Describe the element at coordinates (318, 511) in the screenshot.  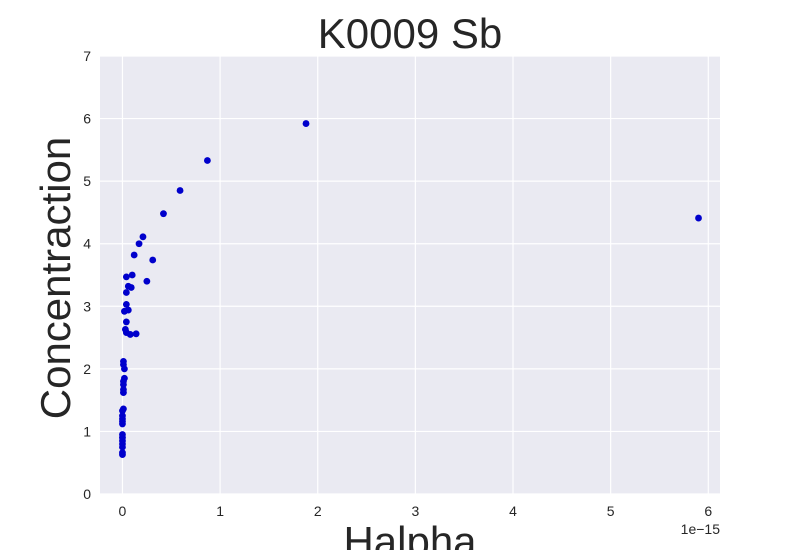
I see `x-tick-label: 2` at that location.